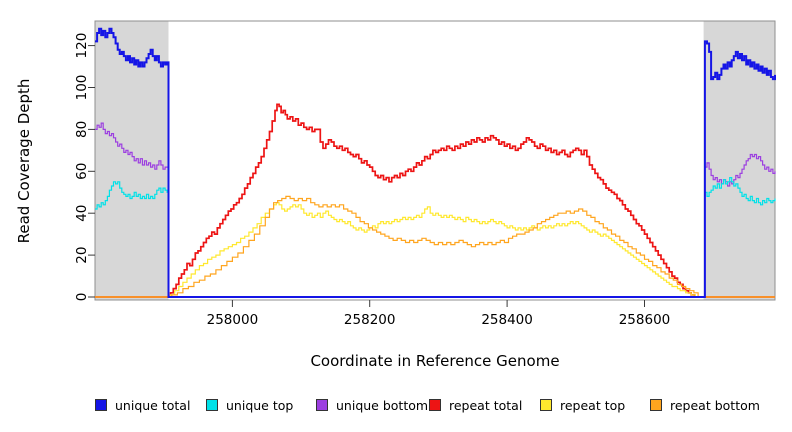 This screenshot has height=432, width=792. What do you see at coordinates (739, 160) in the screenshot?
I see `unique-region-right` at bounding box center [739, 160].